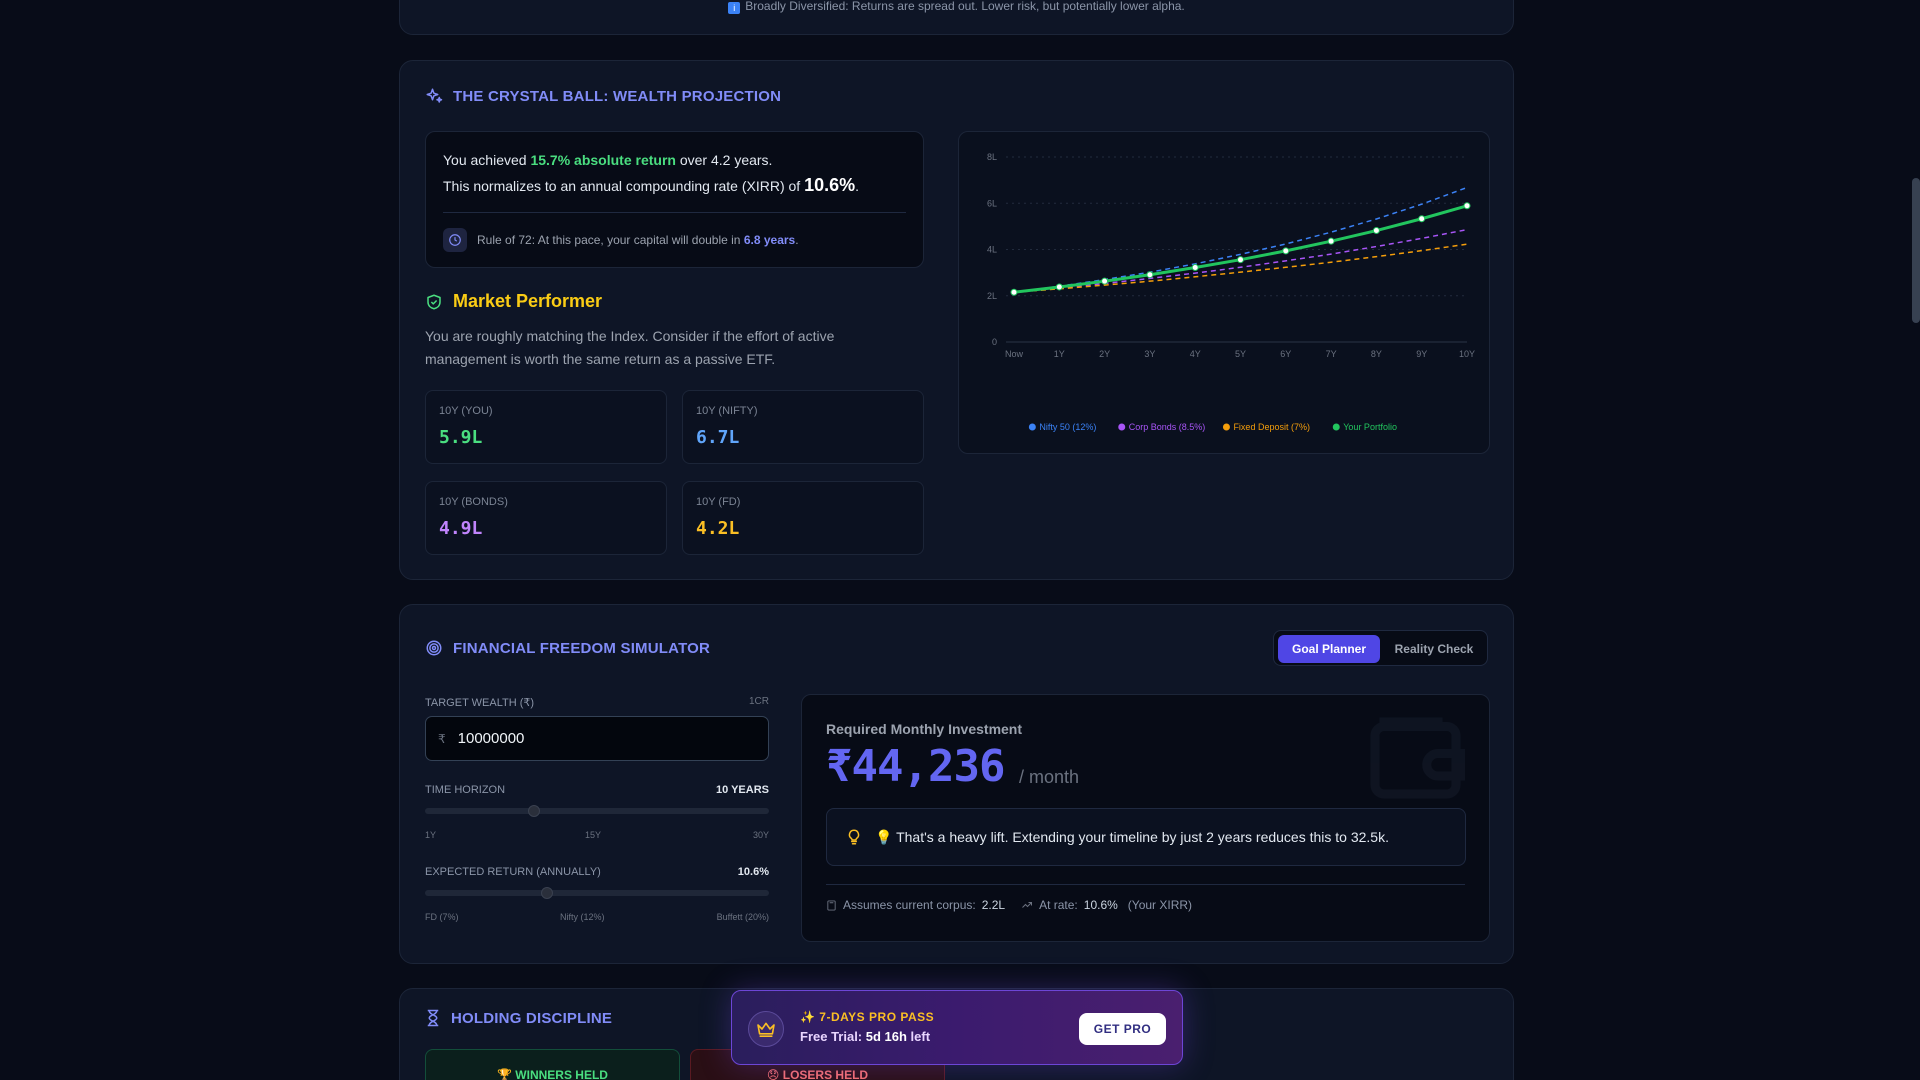 The height and width of the screenshot is (1080, 1920). What do you see at coordinates (1049, 777) in the screenshot?
I see `per-month-label: / month` at bounding box center [1049, 777].